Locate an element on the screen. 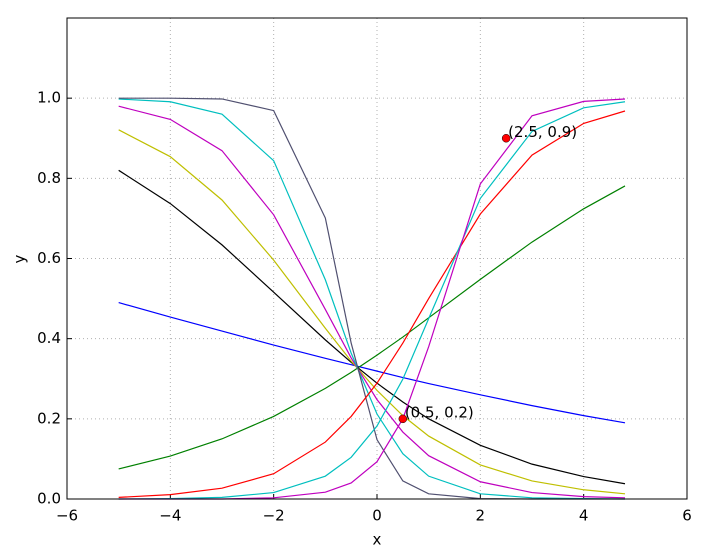 Image resolution: width=702 pixels, height=557 pixels. y-tick-label: 0.8 is located at coordinates (49, 178).